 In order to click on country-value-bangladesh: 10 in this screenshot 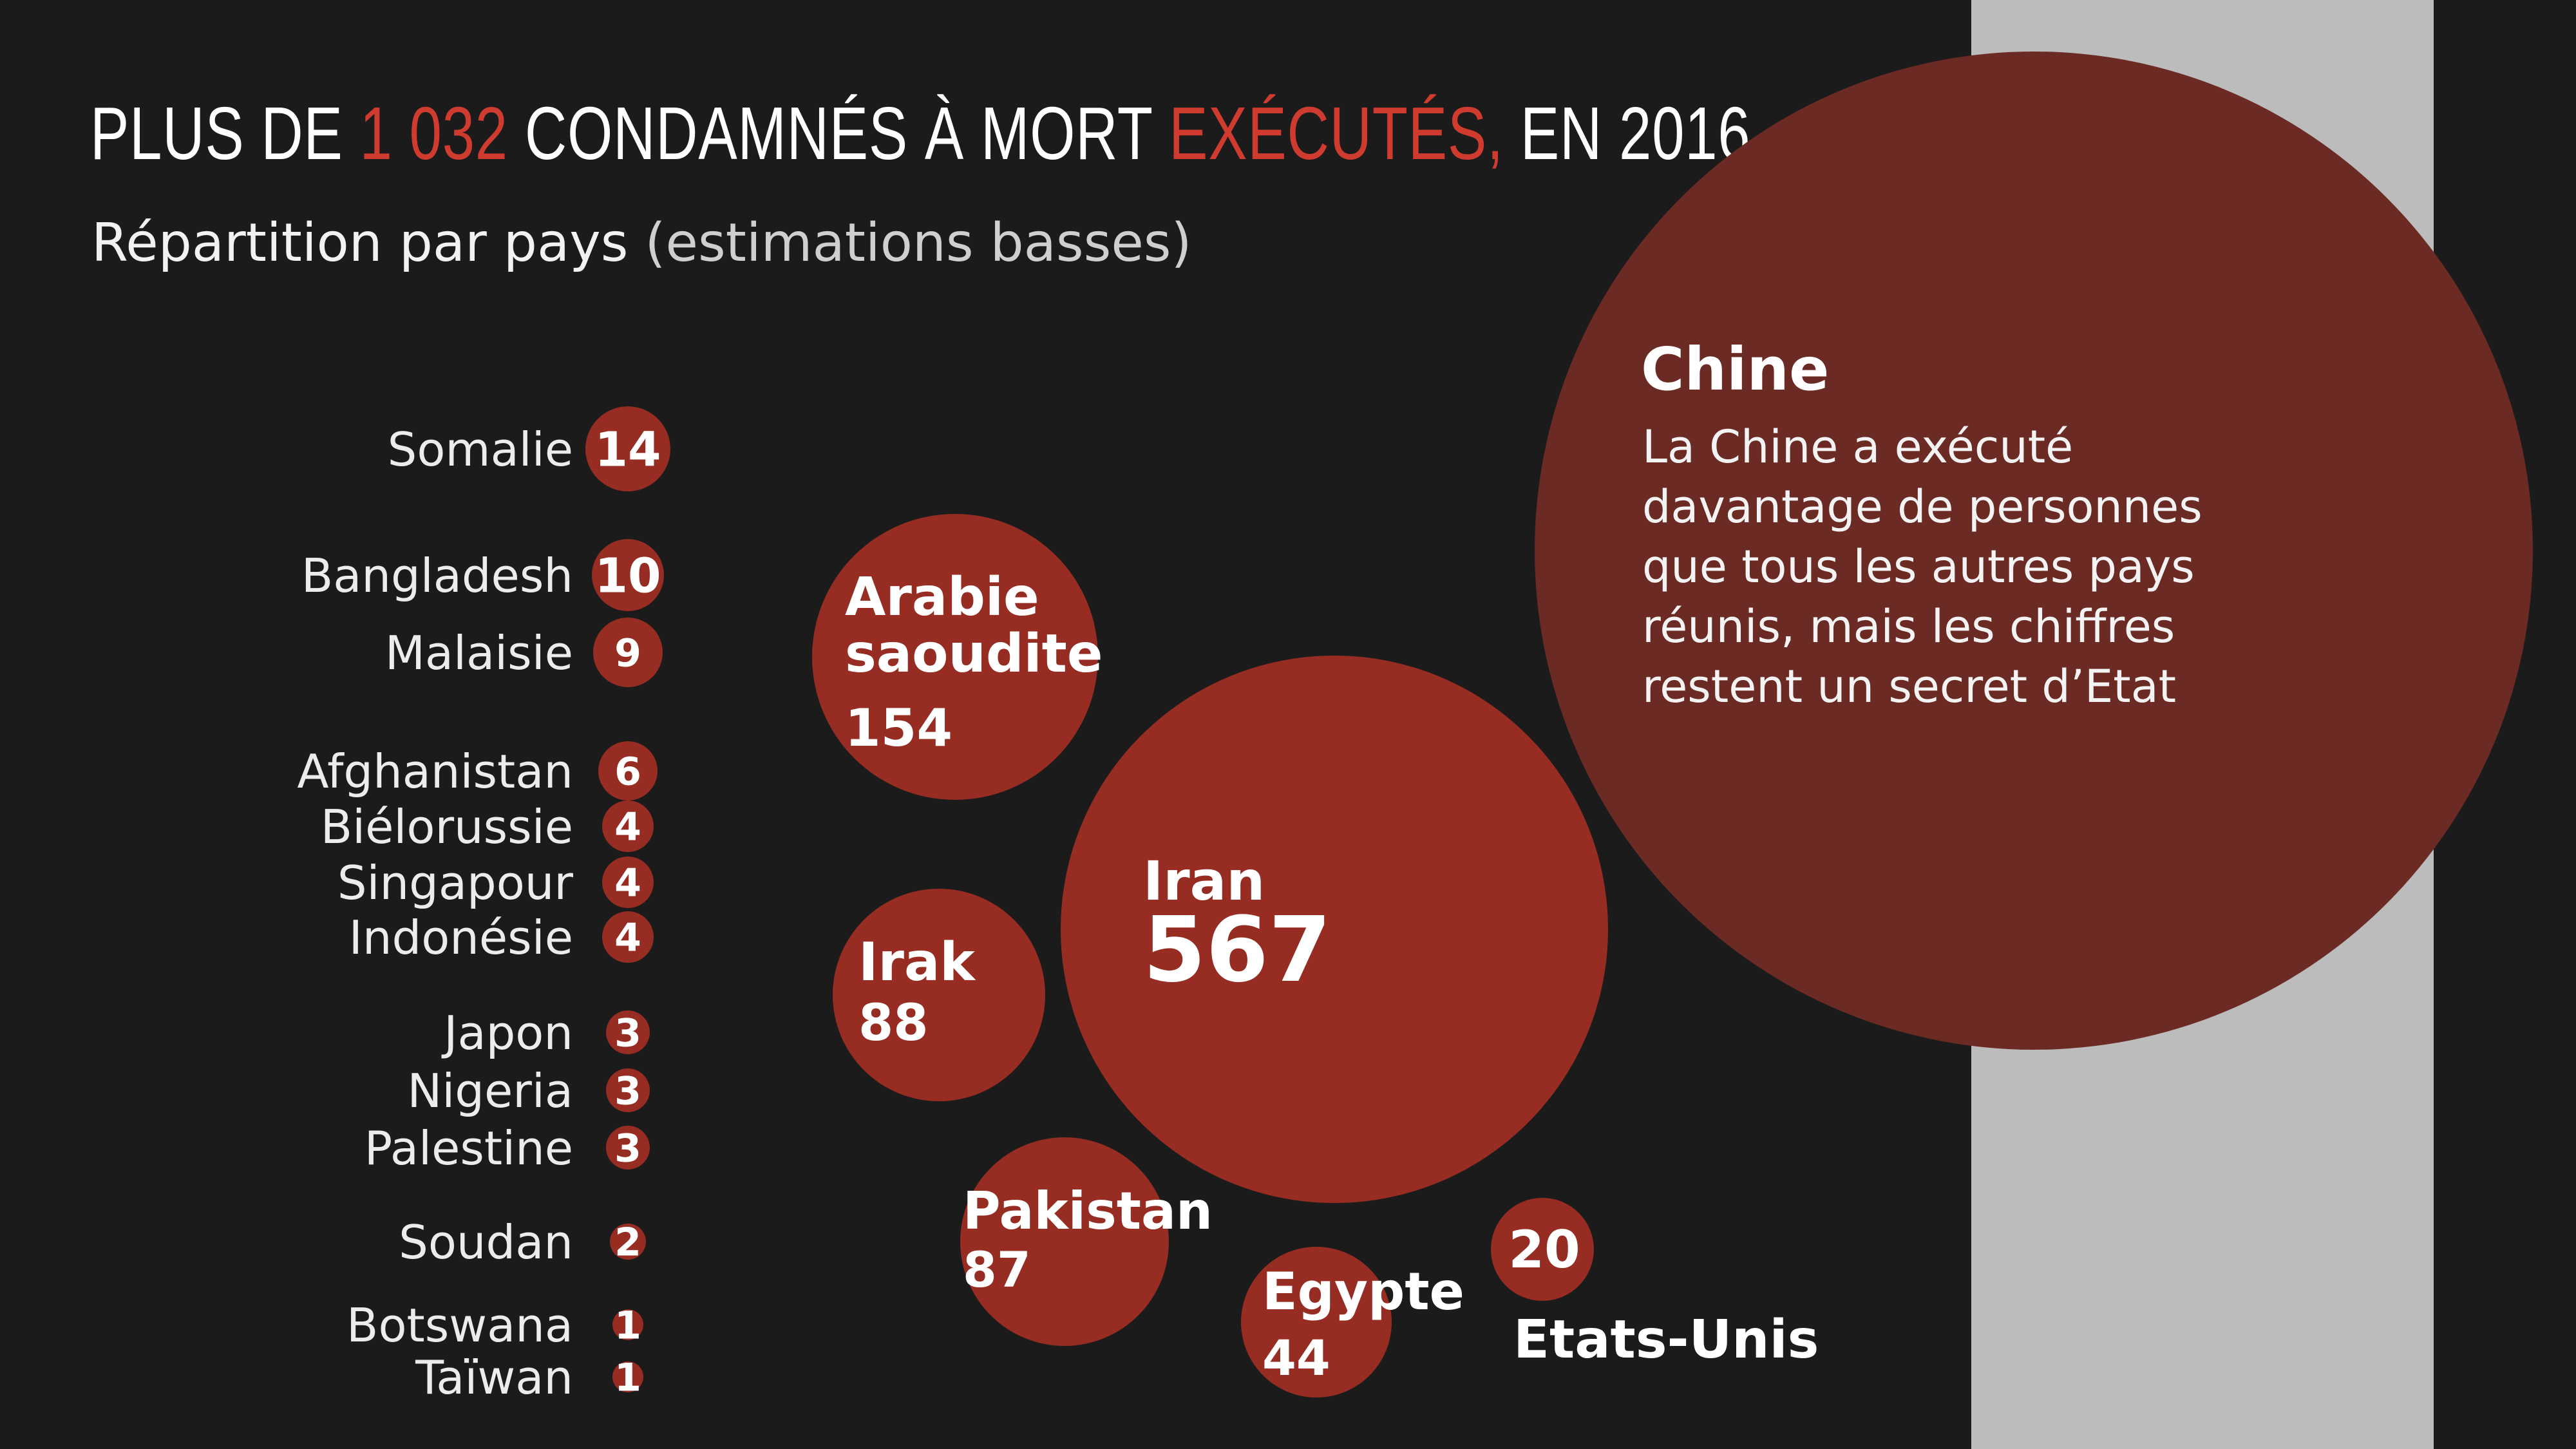, I will do `click(628, 576)`.